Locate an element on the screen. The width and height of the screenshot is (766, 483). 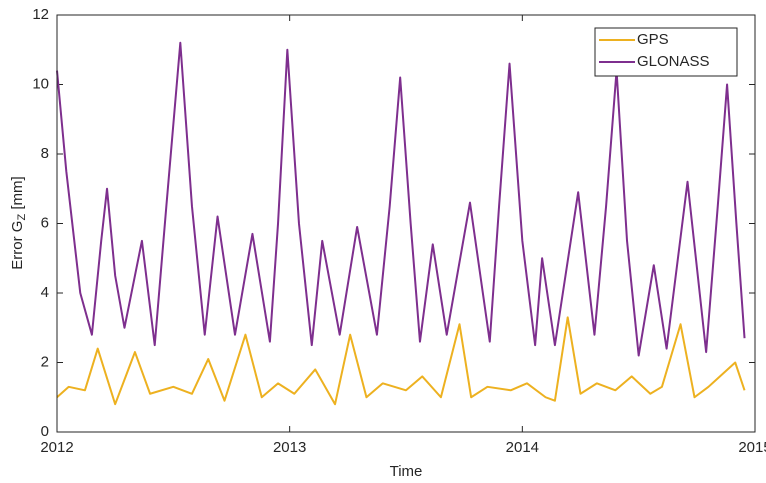
legend-label: GPS is located at coordinates (653, 39).